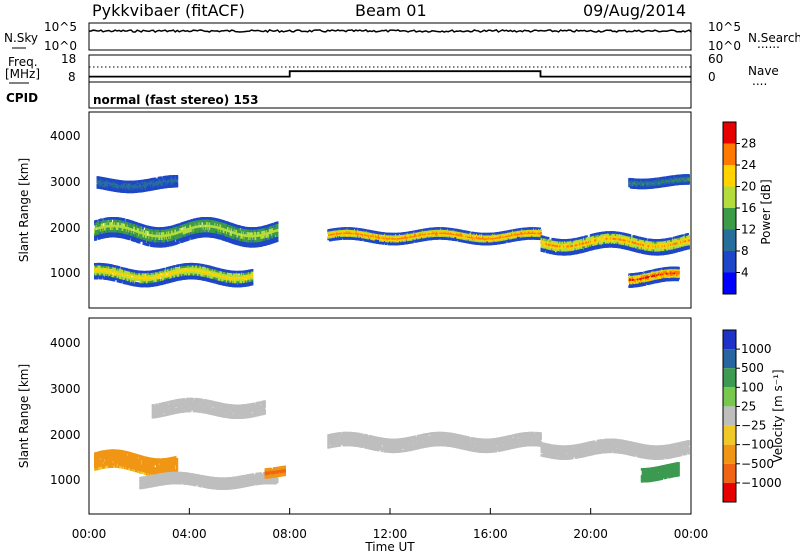  What do you see at coordinates (712, 77) in the screenshot?
I see `nave-tick-bottom: 0` at bounding box center [712, 77].